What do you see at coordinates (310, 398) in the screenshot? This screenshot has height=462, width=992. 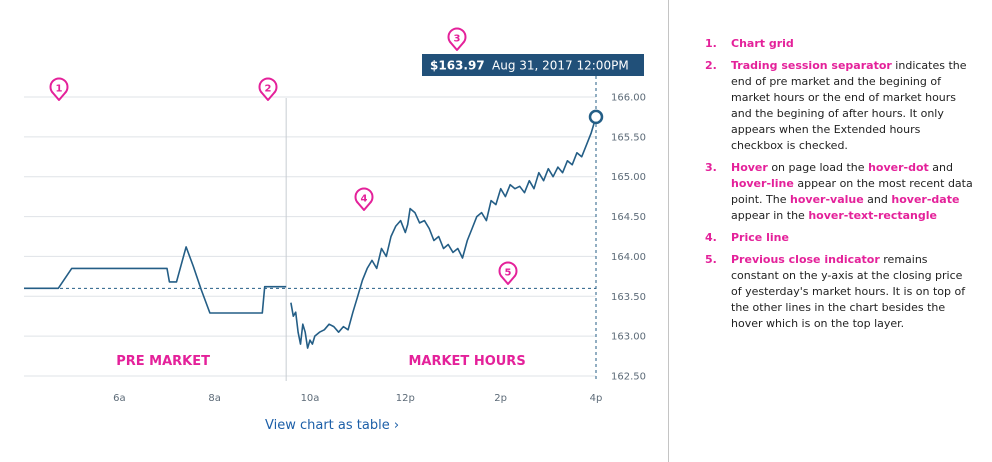 I see `x-tick-label: 10a` at bounding box center [310, 398].